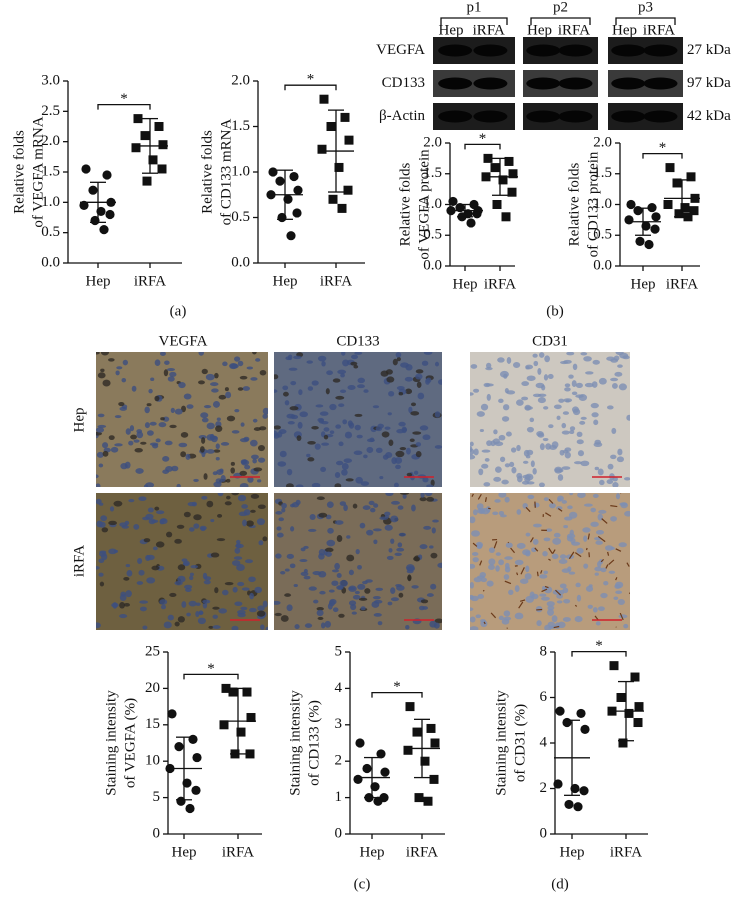 The width and height of the screenshot is (735, 904). What do you see at coordinates (50, 262) in the screenshot?
I see `y-tick-label: 0.0` at bounding box center [50, 262].